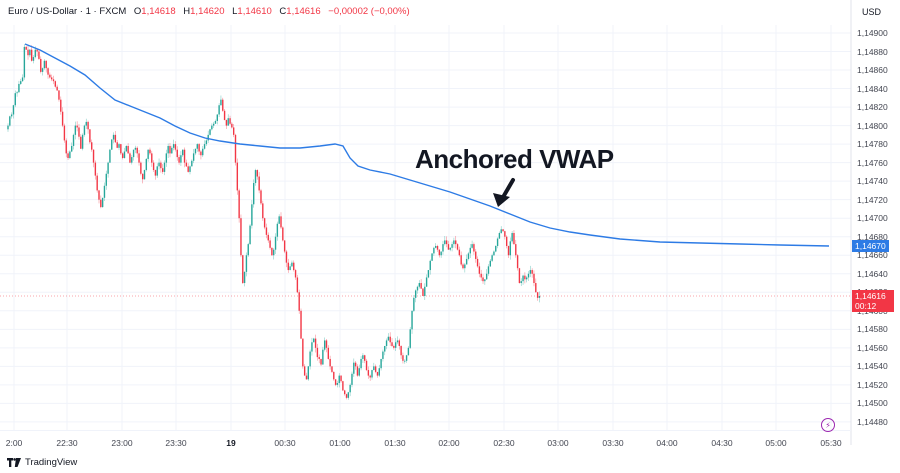 This screenshot has height=473, width=900. Describe the element at coordinates (872, 421) in the screenshot. I see `price-tick: 1,14480` at that location.